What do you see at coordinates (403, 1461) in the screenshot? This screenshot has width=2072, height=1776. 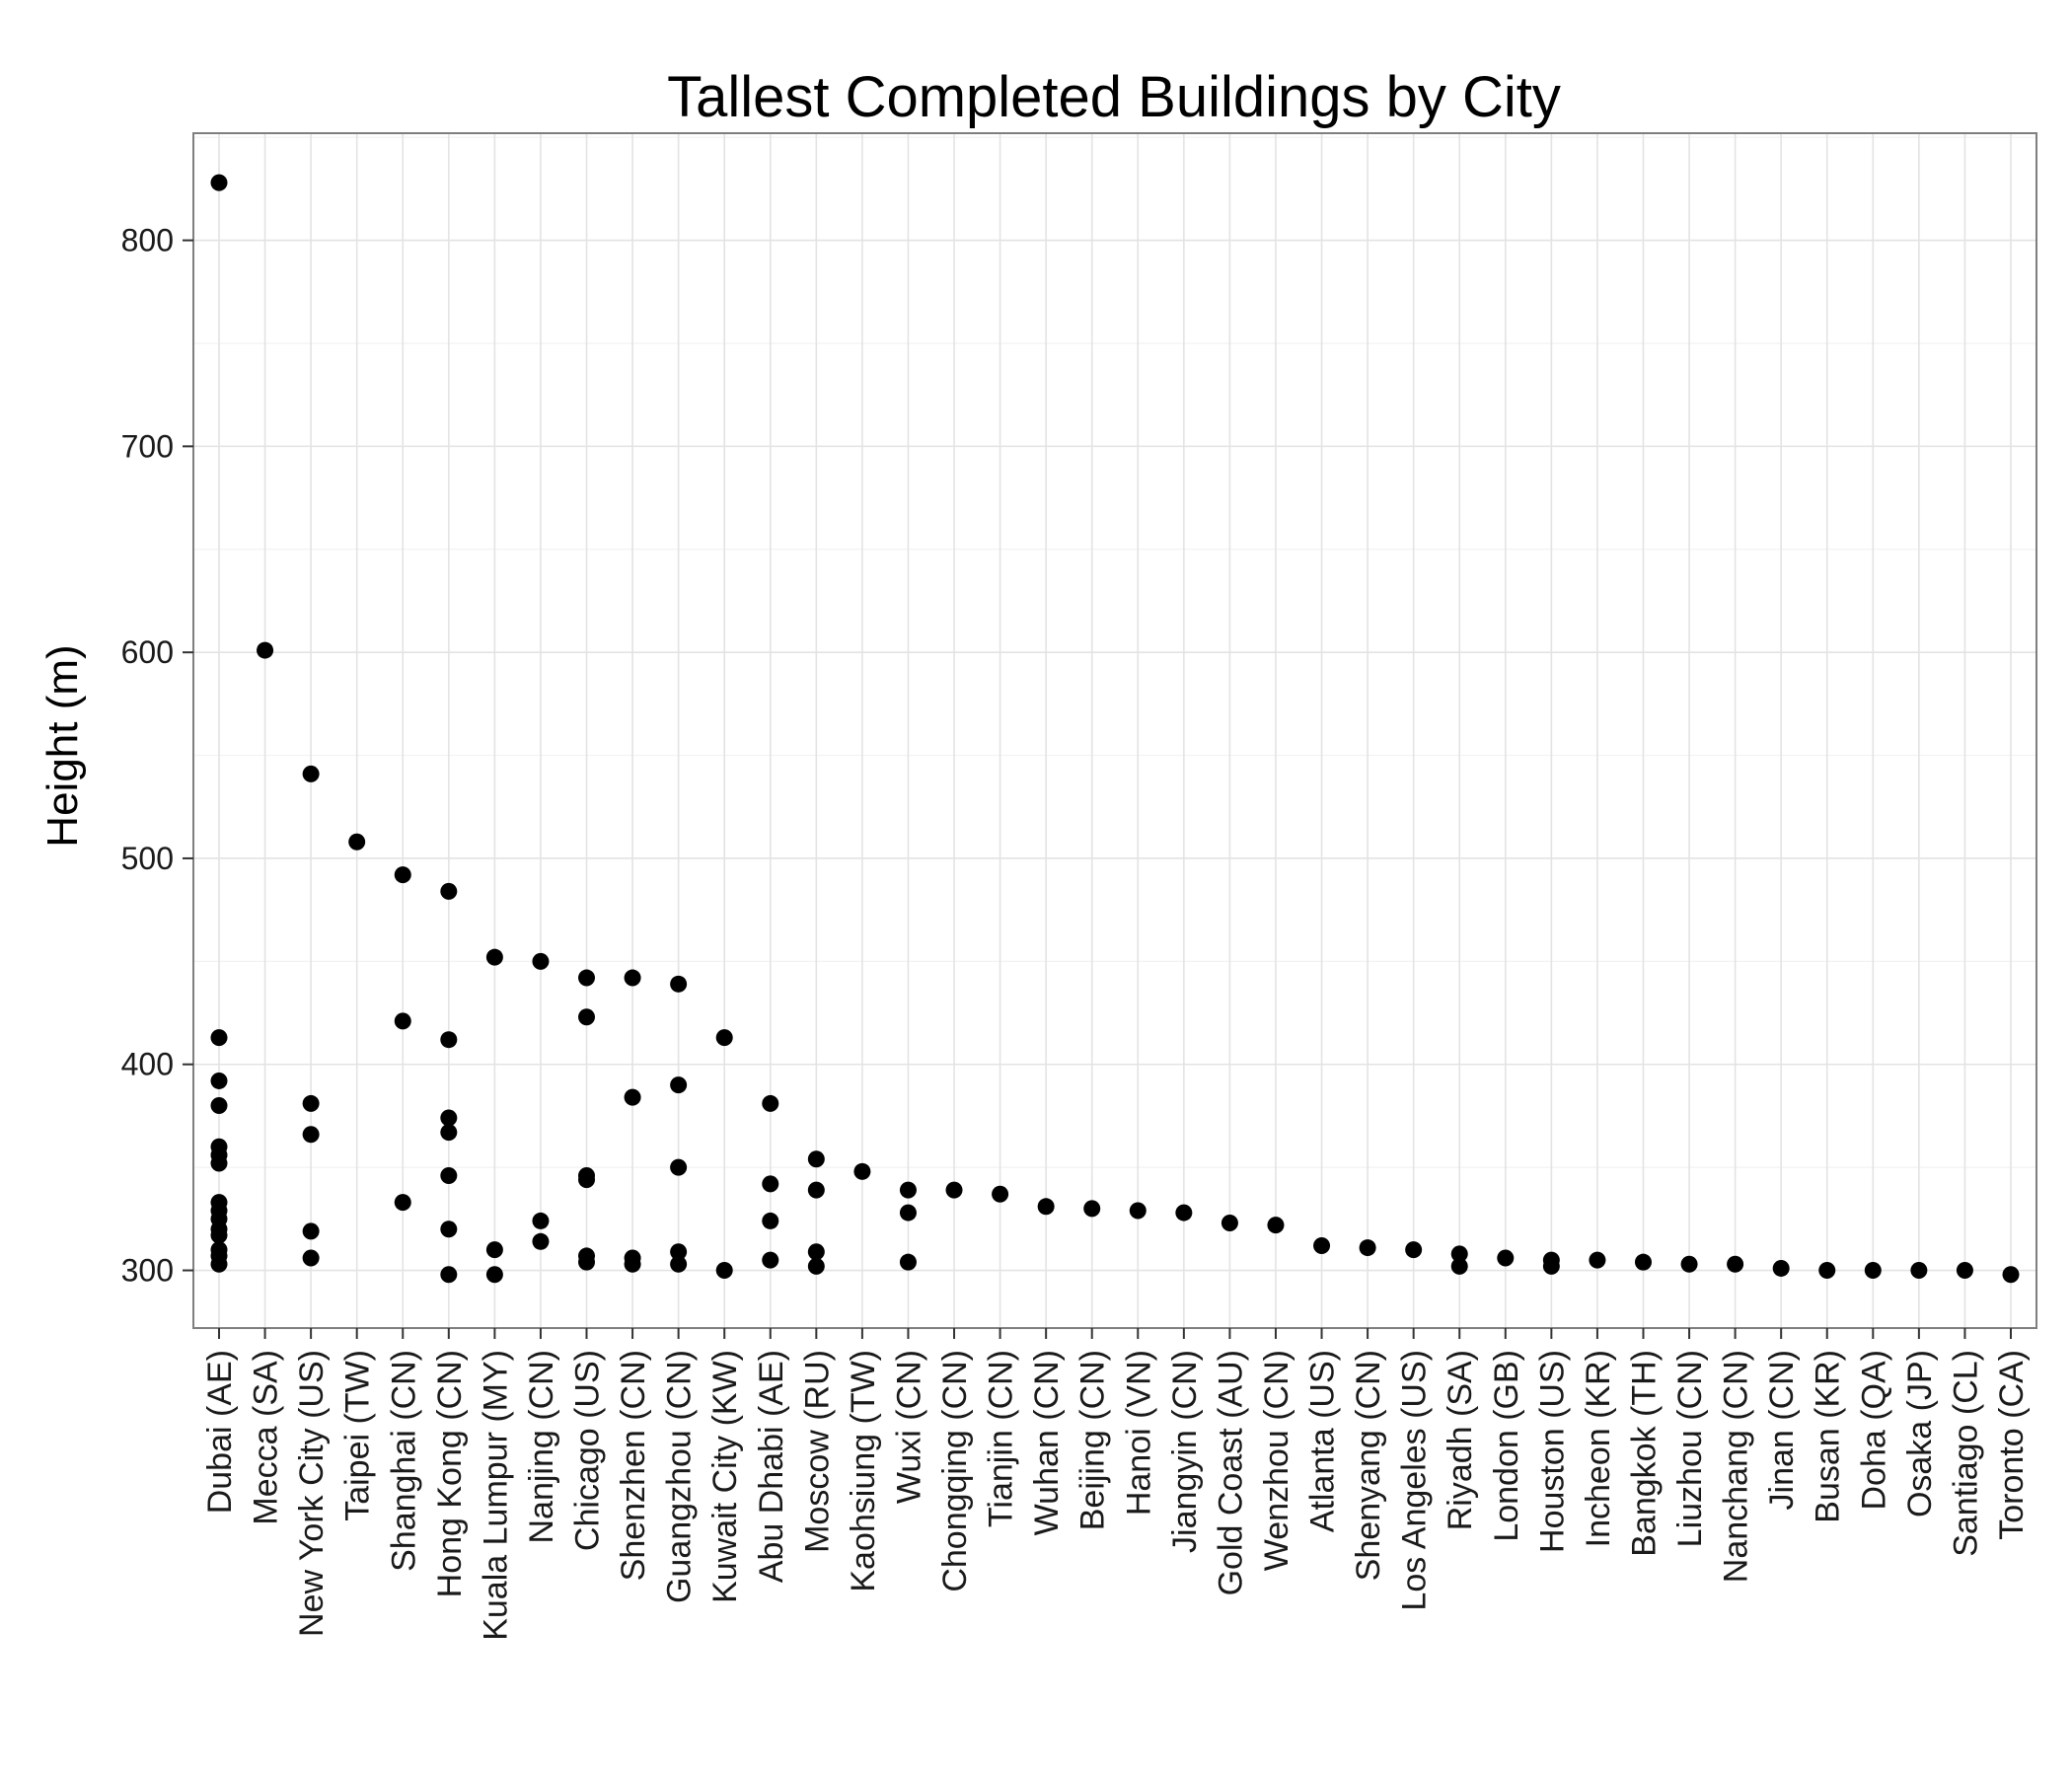 I see `x-tick-label: Shanghai (CN)` at bounding box center [403, 1461].